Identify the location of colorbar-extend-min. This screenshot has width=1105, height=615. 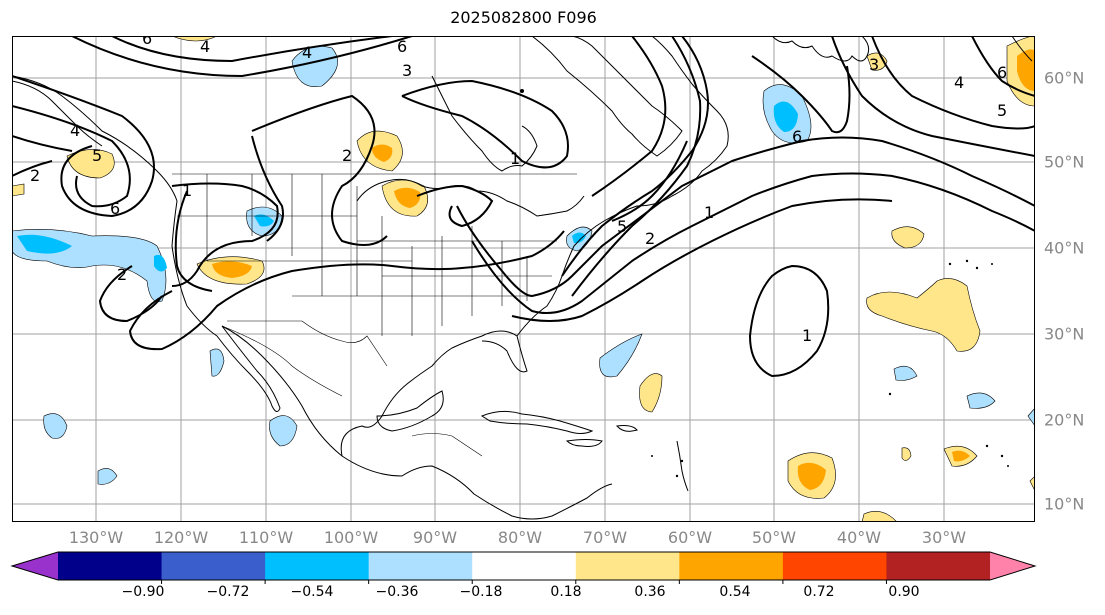
(35, 566).